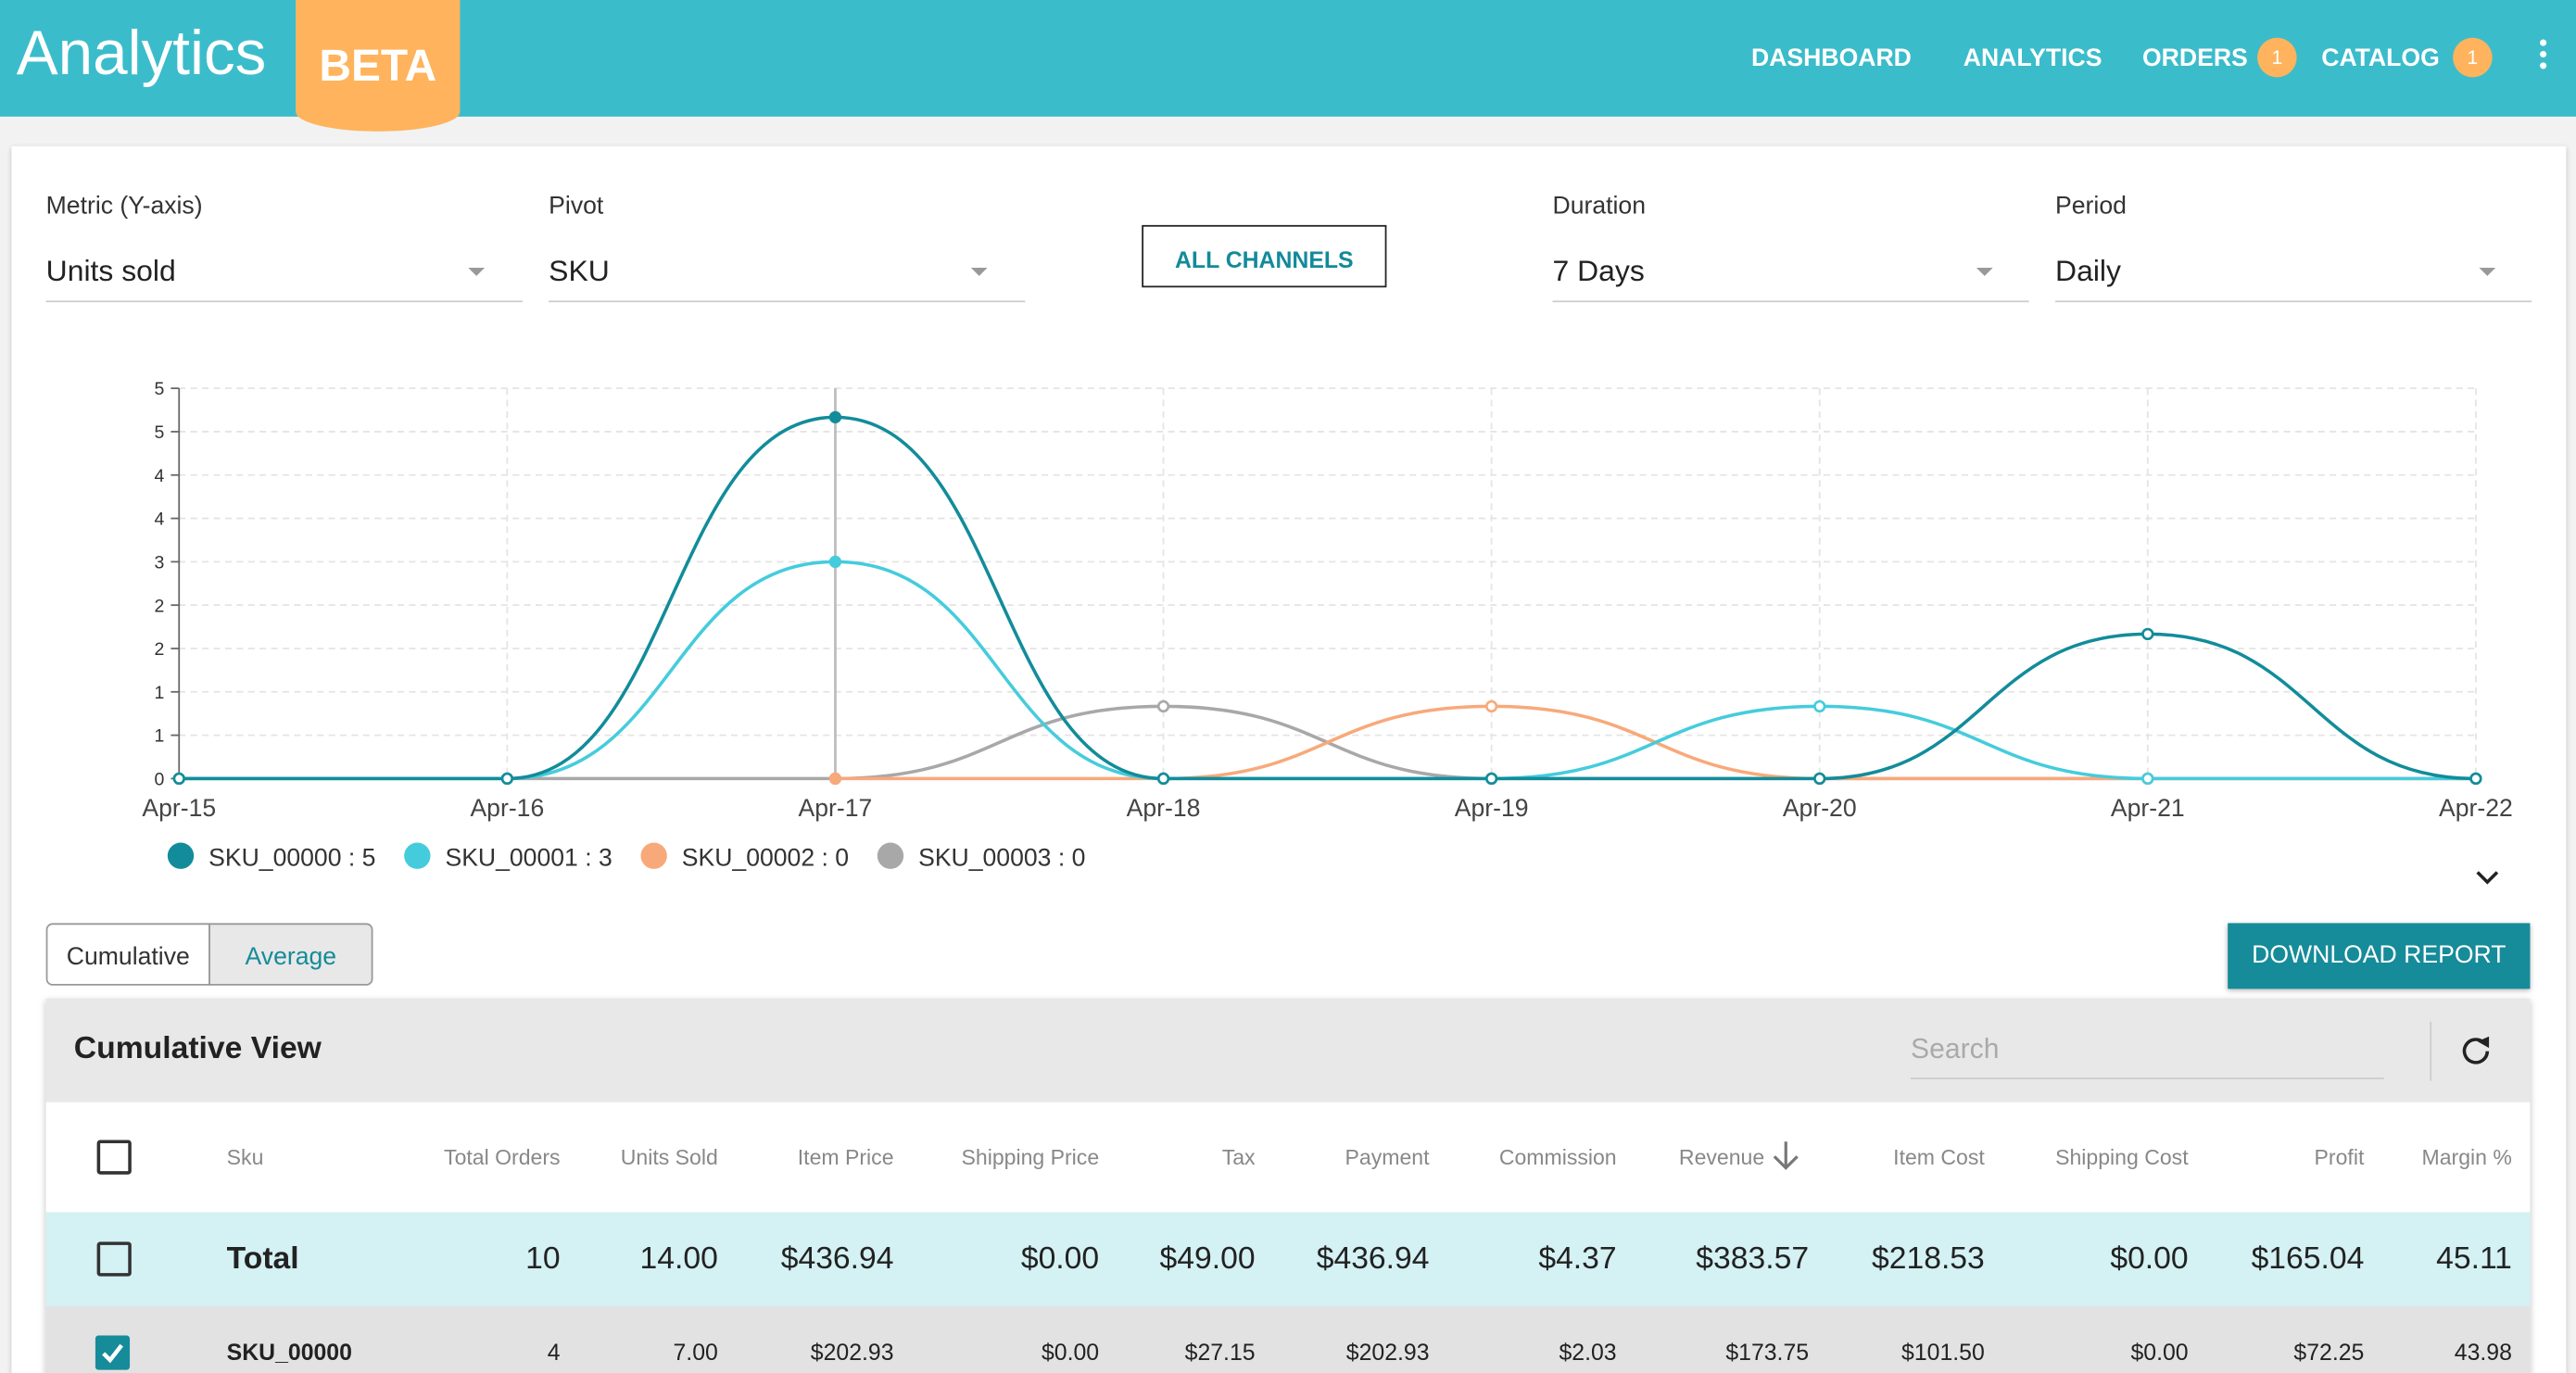 The height and width of the screenshot is (1373, 2576). Describe the element at coordinates (1943, 1352) in the screenshot. I see `table-cell: $101.50` at that location.